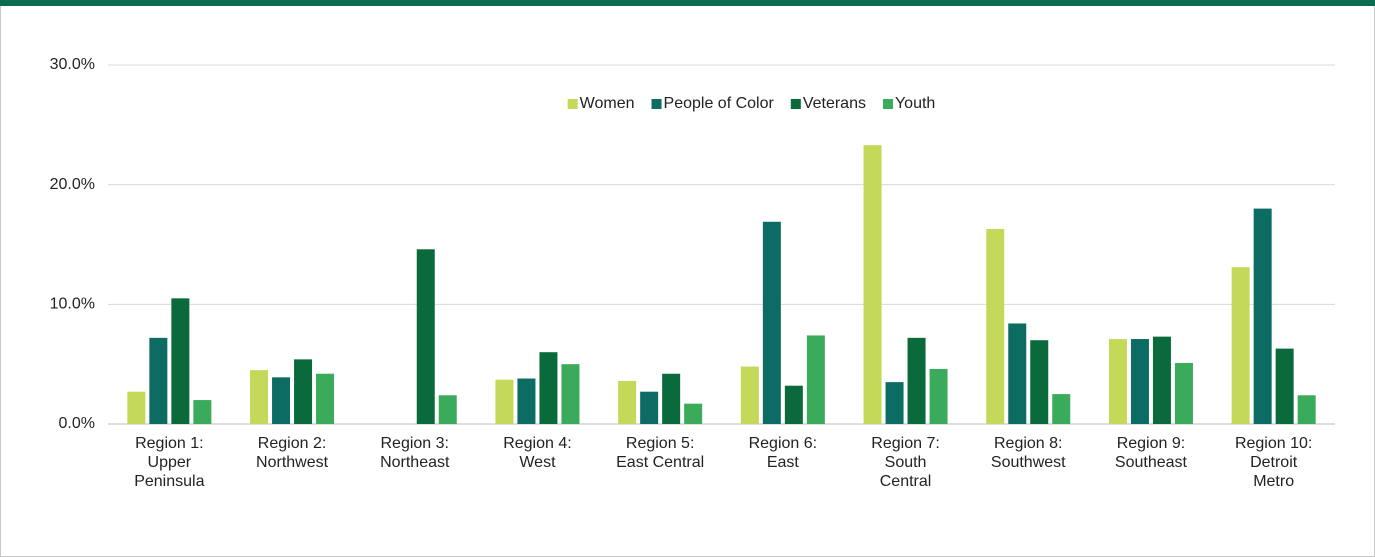  I want to click on legend-label: Veterans, so click(834, 103).